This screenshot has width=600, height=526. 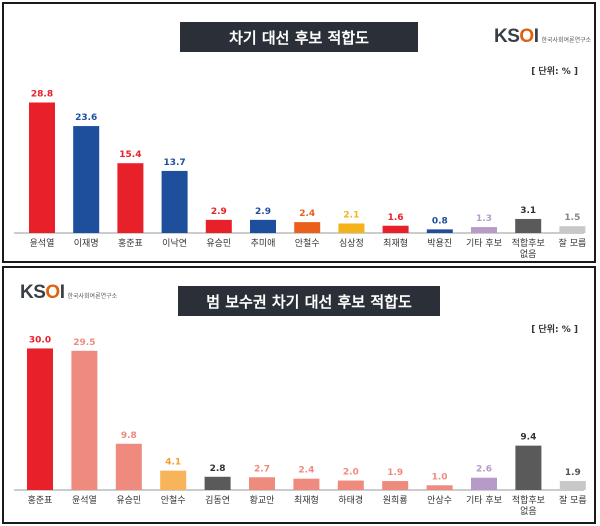 What do you see at coordinates (573, 473) in the screenshot?
I see `value-label-12: 1.9` at bounding box center [573, 473].